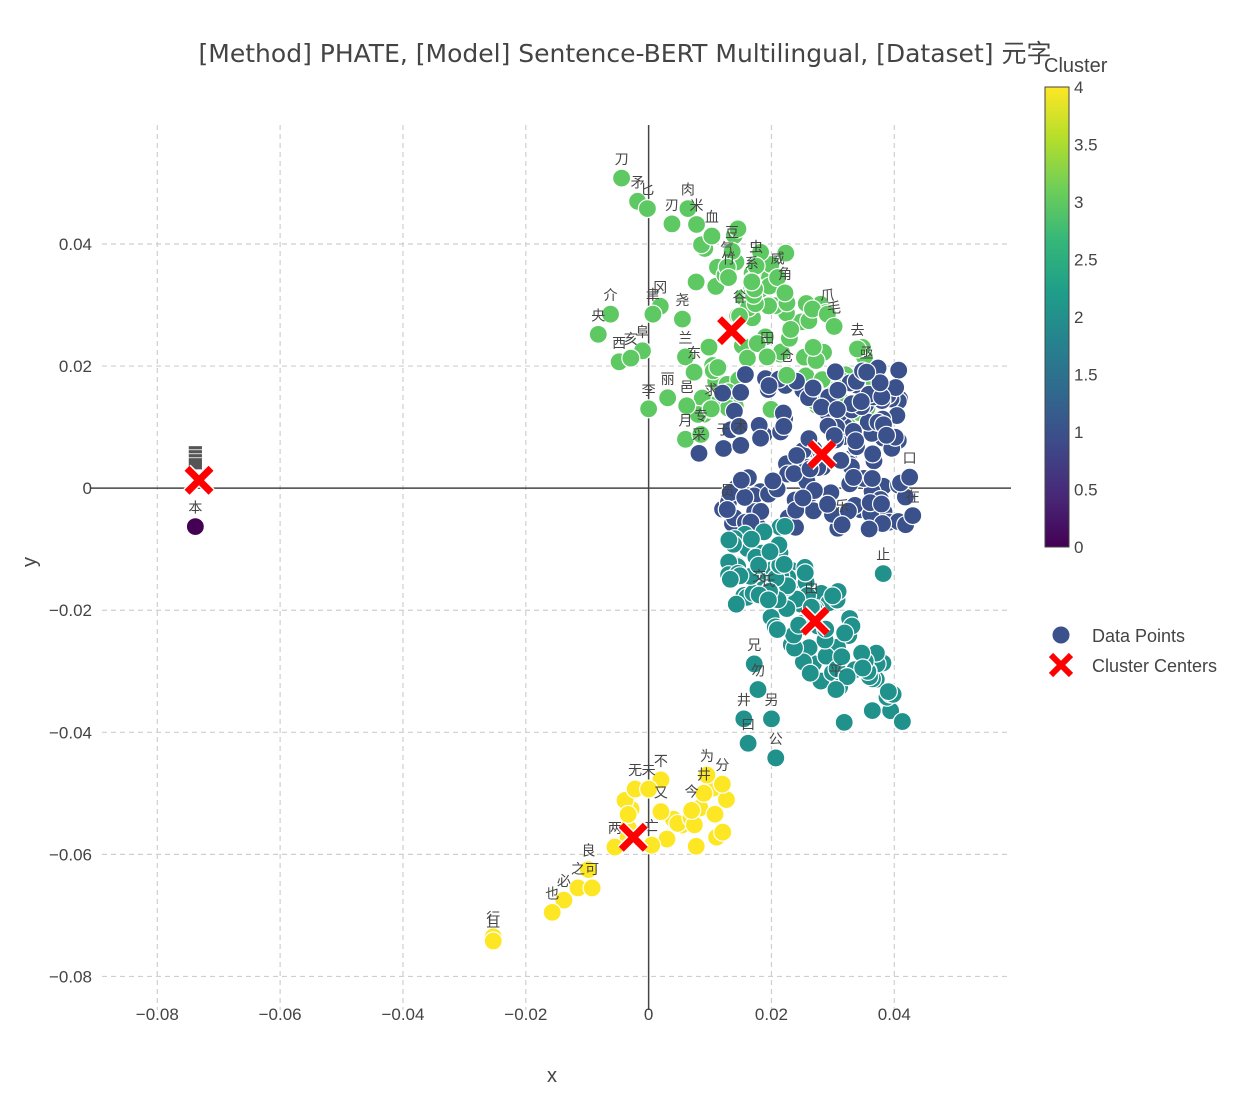 The image size is (1250, 1093). What do you see at coordinates (280, 1014) in the screenshot?
I see `x-tick-label: −0.06` at bounding box center [280, 1014].